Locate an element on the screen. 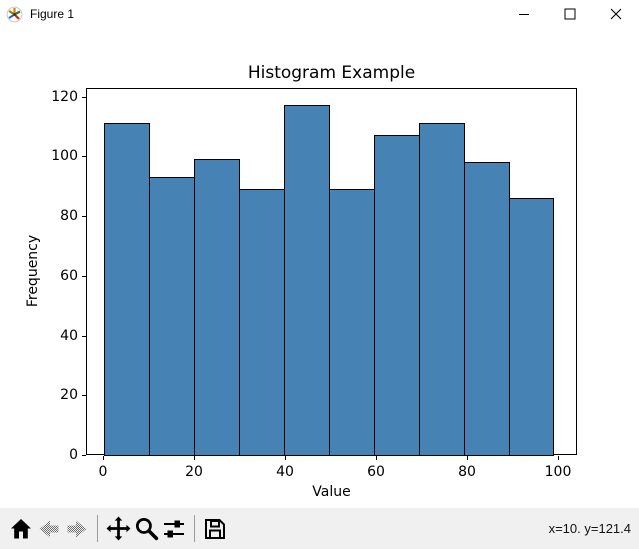  close-icon is located at coordinates (616, 14).